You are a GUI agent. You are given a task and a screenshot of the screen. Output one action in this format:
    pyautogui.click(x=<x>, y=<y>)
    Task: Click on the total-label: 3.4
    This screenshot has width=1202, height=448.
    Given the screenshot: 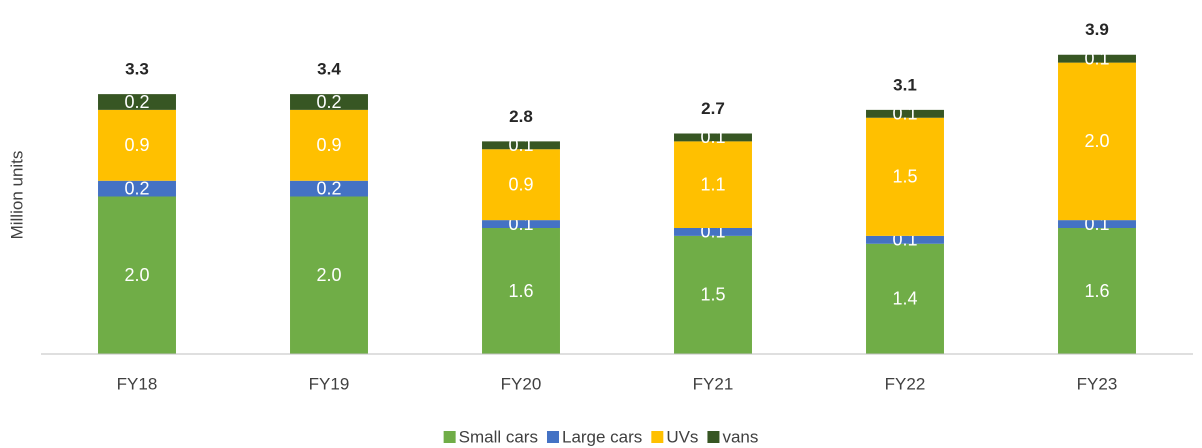 What is the action you would take?
    pyautogui.click(x=329, y=69)
    